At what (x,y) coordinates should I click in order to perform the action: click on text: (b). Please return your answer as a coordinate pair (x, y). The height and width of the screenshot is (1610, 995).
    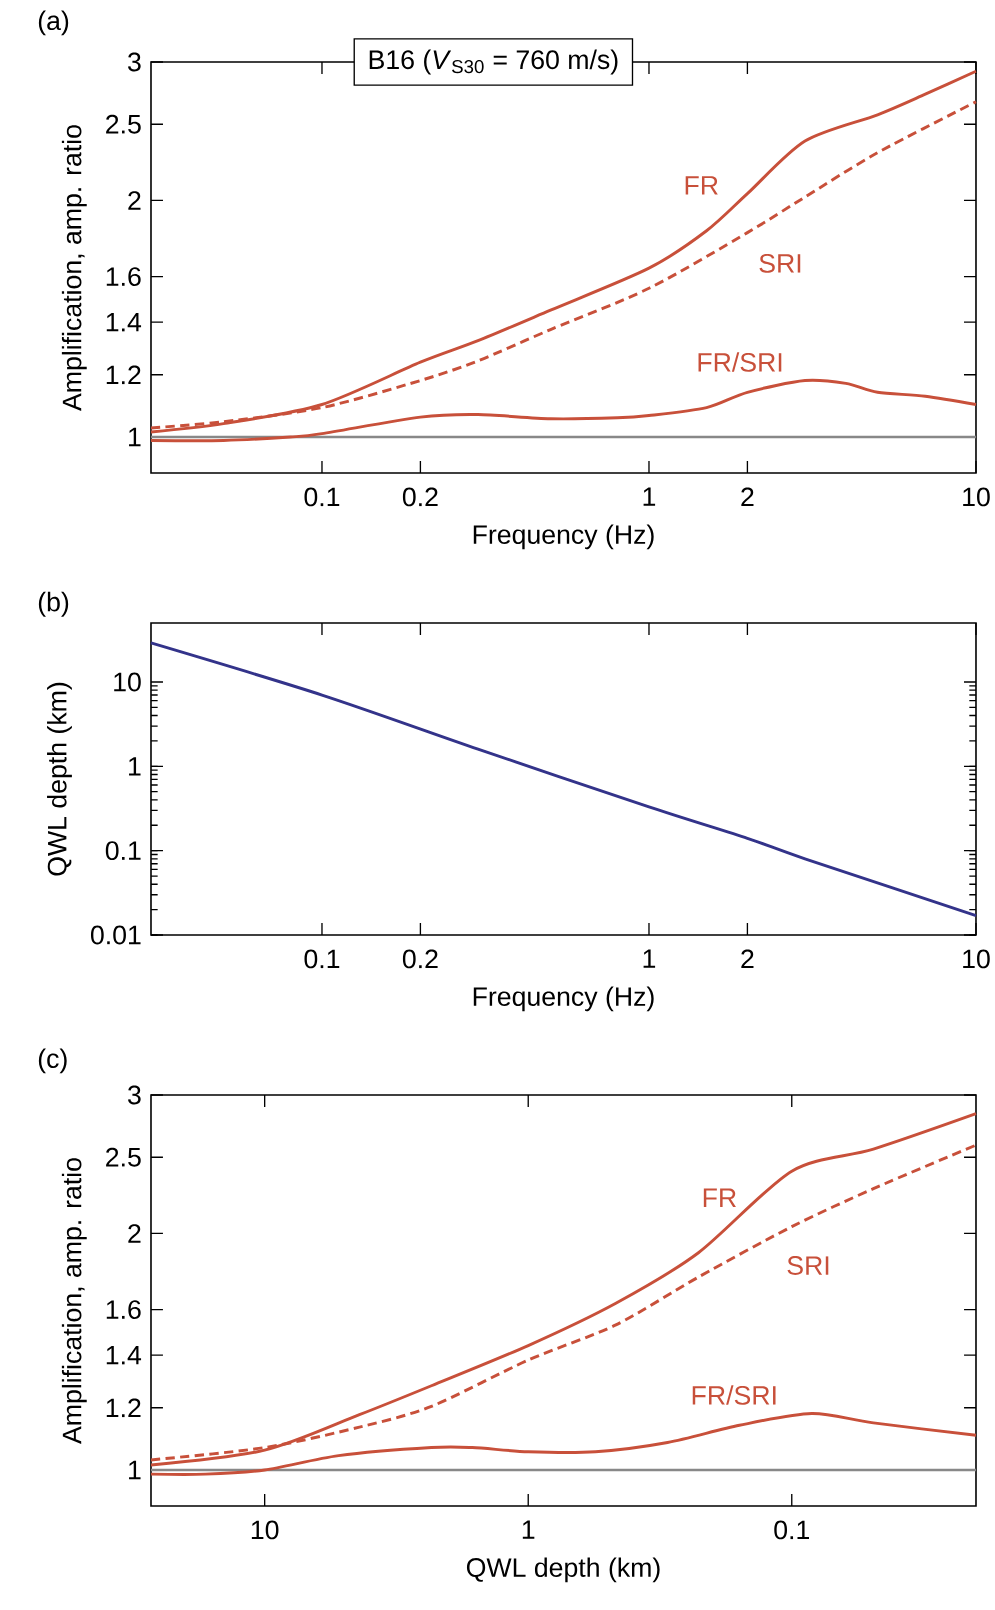
    Looking at the image, I should click on (53, 604).